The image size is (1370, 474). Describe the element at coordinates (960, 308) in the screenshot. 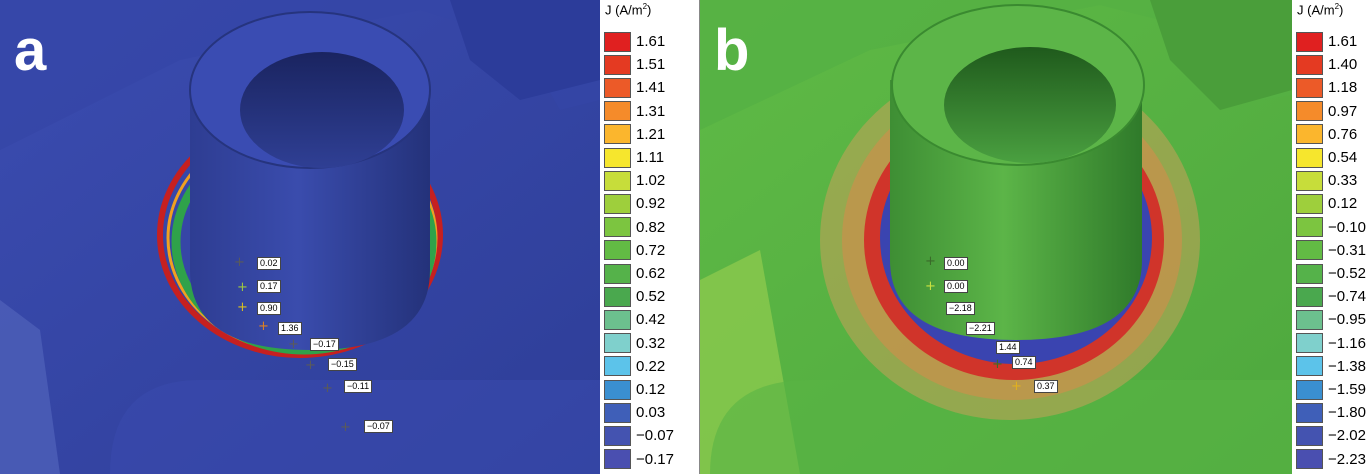

I see `probe-value-label: −2.18` at that location.